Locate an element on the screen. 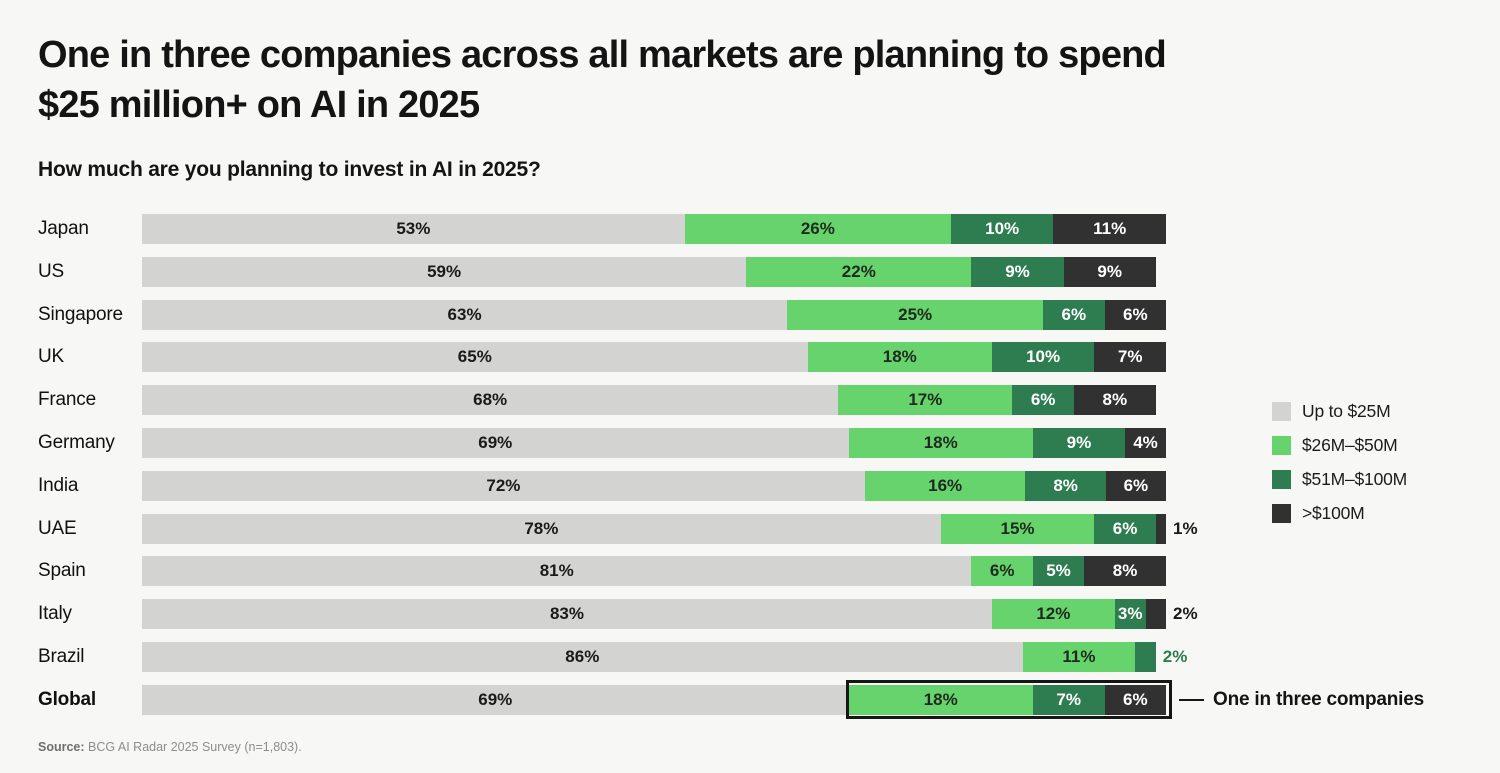 The image size is (1500, 773). bar-segment: 59% is located at coordinates (444, 271).